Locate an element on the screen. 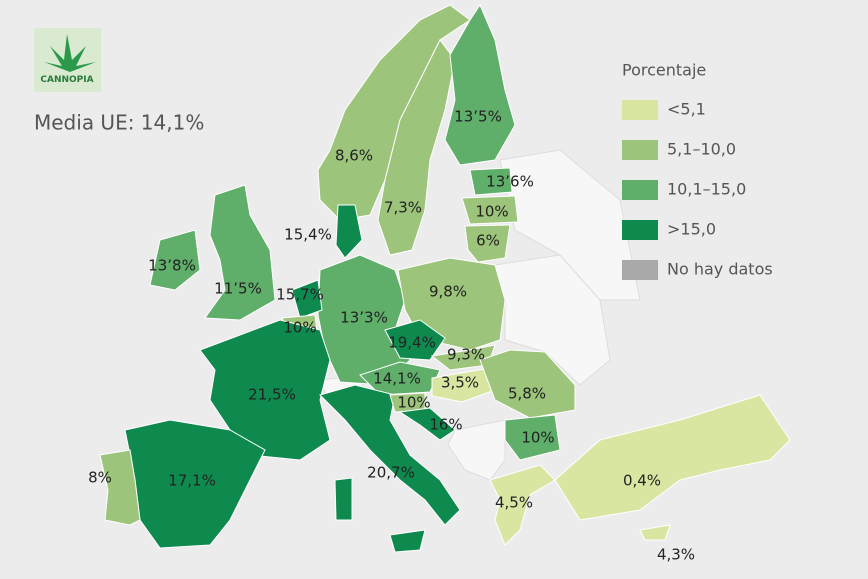 This screenshot has height=579, width=868. country-label: 15,7% is located at coordinates (300, 295).